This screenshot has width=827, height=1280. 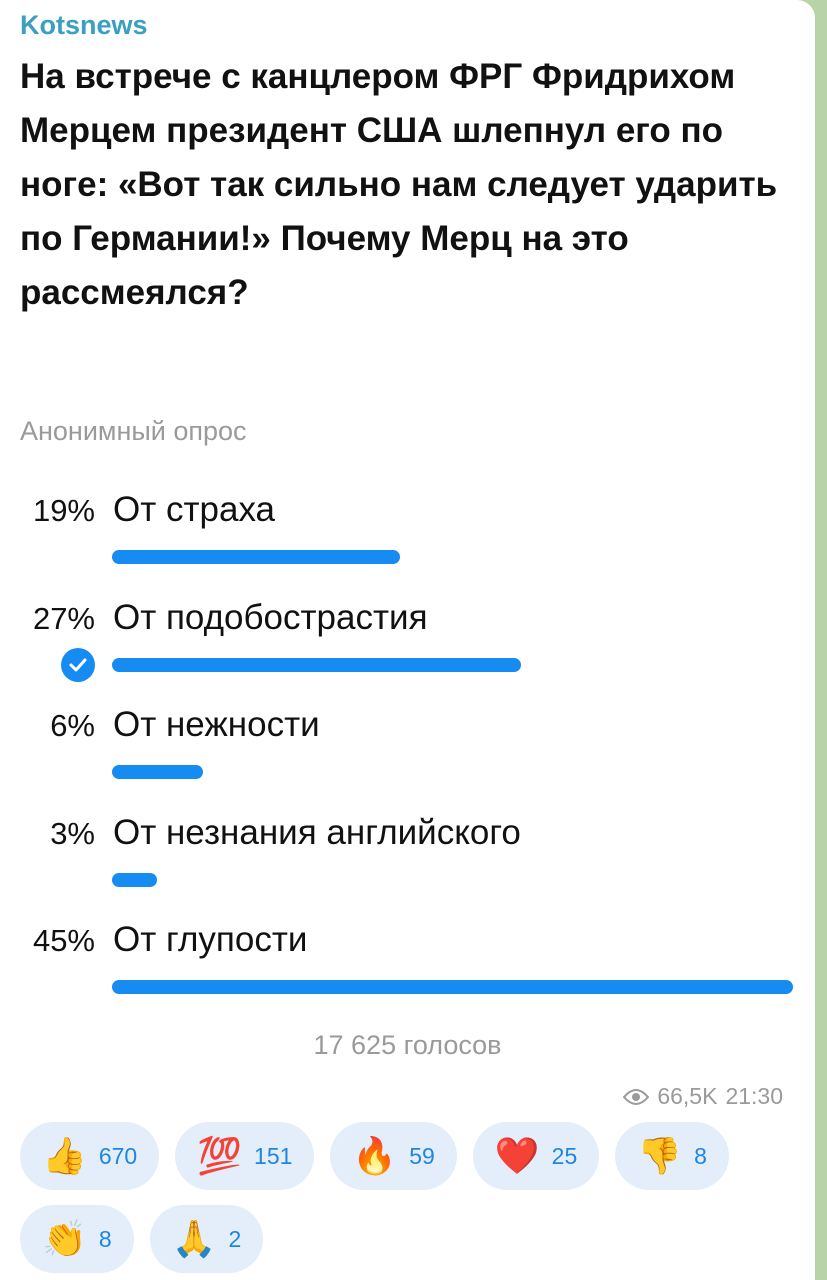 What do you see at coordinates (317, 832) in the screenshot?
I see `option-text: От незнания английского` at bounding box center [317, 832].